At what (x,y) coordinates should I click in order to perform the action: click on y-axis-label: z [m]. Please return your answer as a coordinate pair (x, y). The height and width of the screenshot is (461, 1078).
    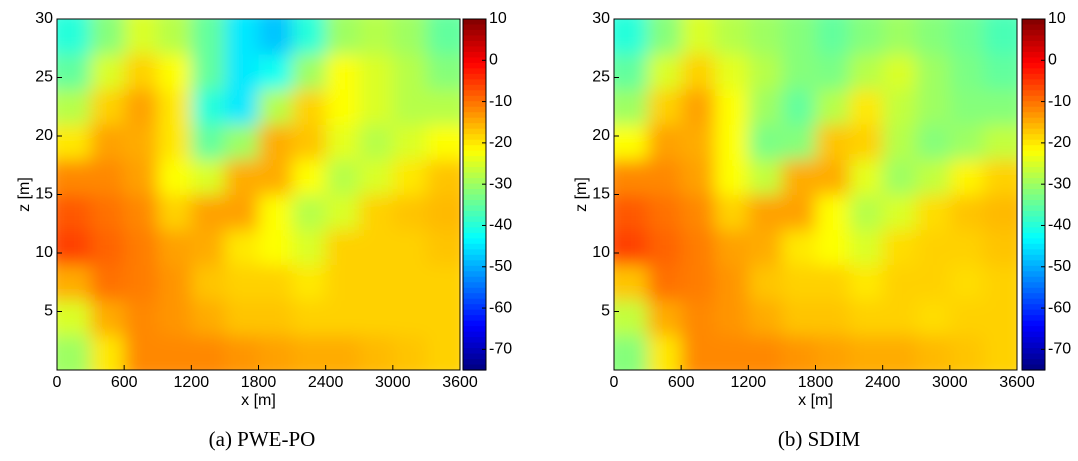
    Looking at the image, I should click on (24, 194).